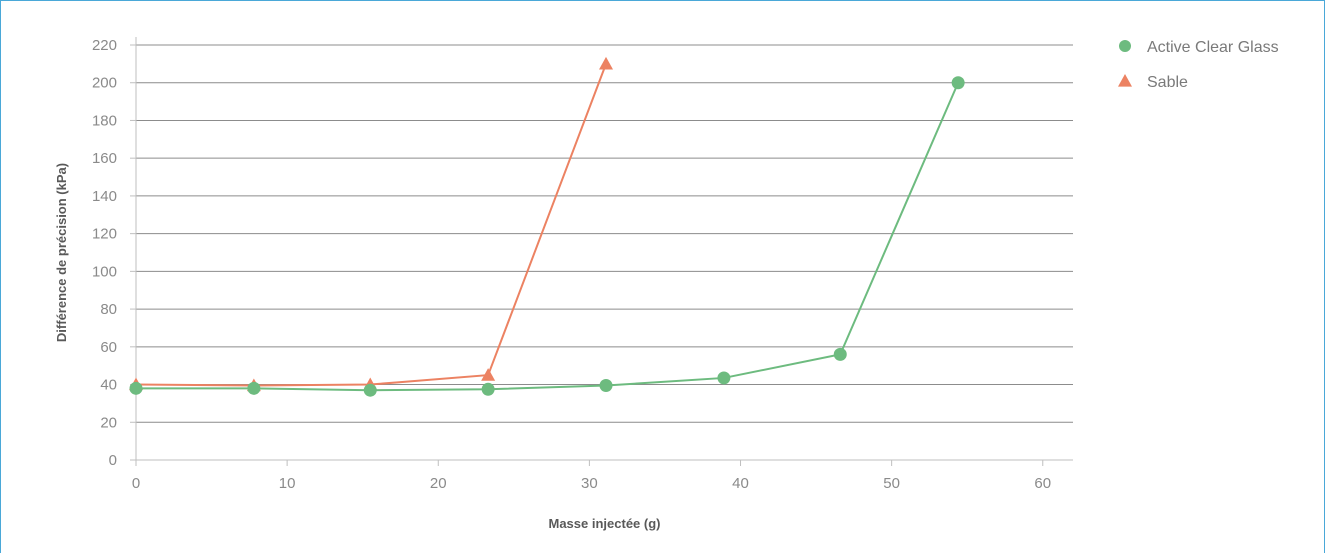 Image resolution: width=1325 pixels, height=553 pixels. Describe the element at coordinates (287, 483) in the screenshot. I see `x-tick-label: 10` at that location.